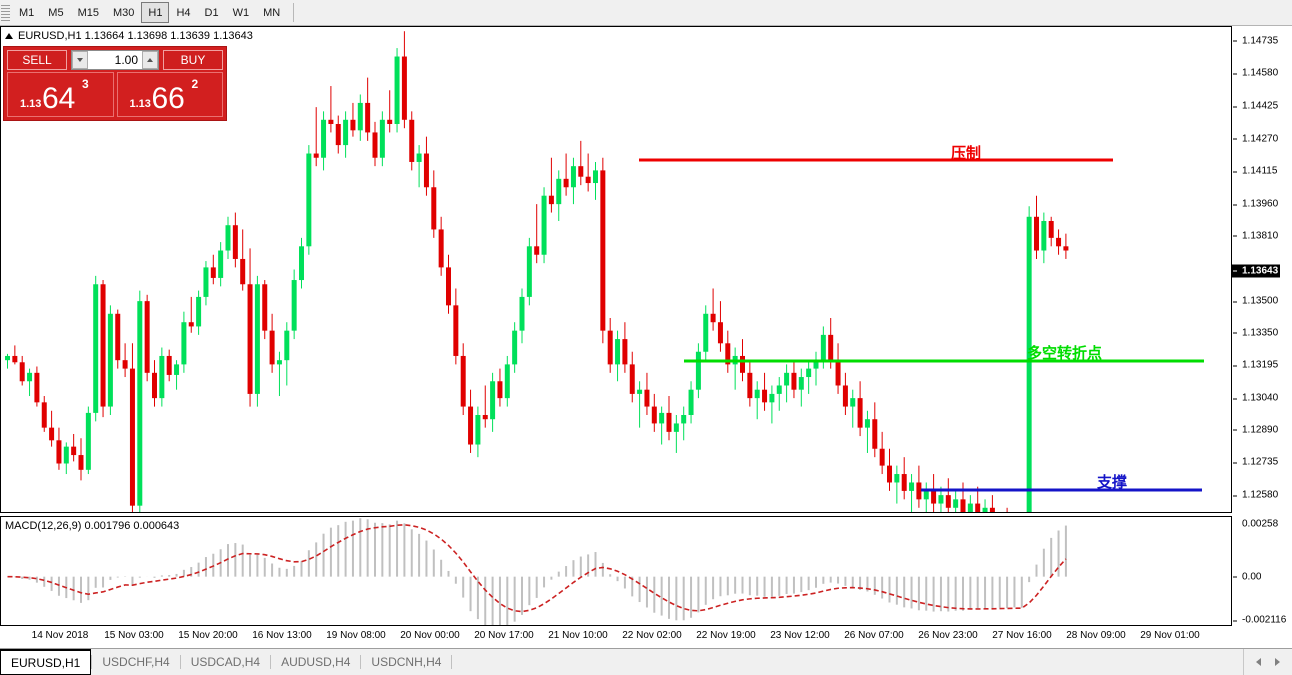  What do you see at coordinates (1255, 462) in the screenshot?
I see `price-axis-tick: 1.12735` at bounding box center [1255, 462].